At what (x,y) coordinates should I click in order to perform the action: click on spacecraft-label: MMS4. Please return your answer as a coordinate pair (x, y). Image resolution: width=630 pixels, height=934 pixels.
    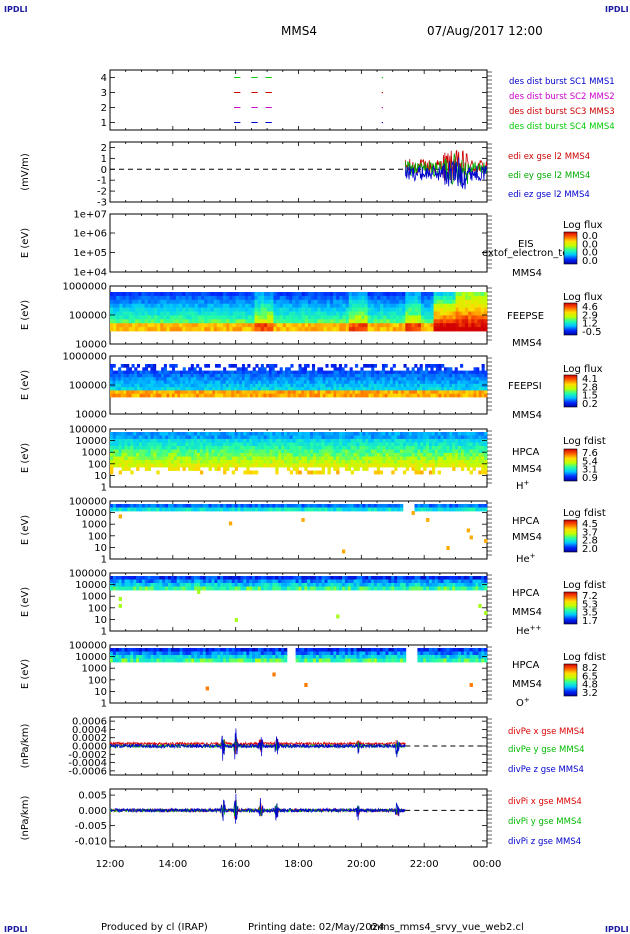
    Looking at the image, I should click on (527, 343).